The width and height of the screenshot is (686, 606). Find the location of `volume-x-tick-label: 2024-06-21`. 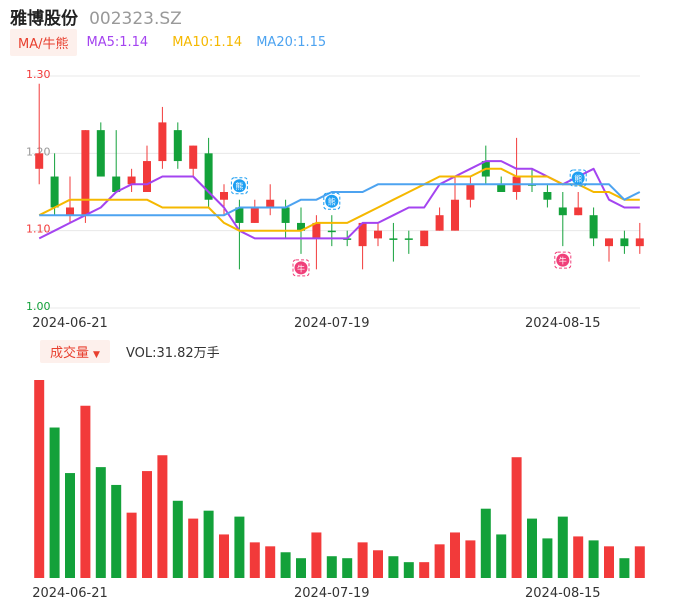

volume-x-tick-label: 2024-06-21 is located at coordinates (70, 593).